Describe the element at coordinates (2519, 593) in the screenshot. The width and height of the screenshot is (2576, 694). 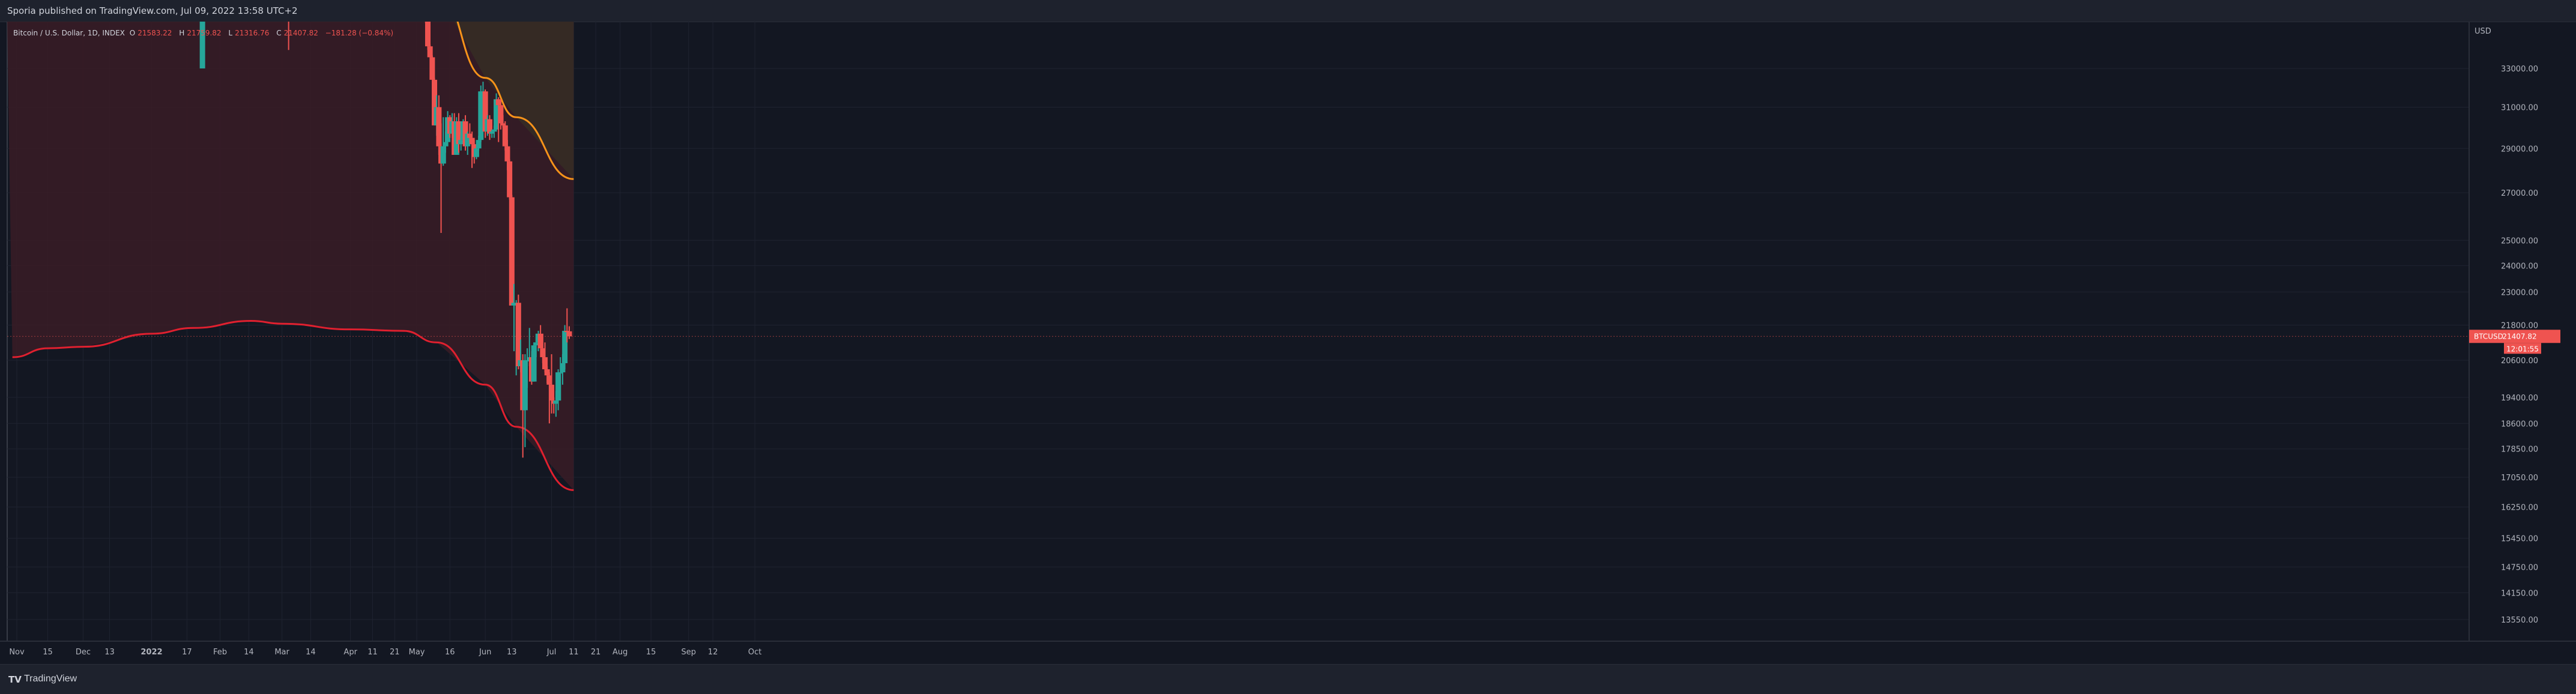
I see `y-tick-label: 14150.00` at that location.